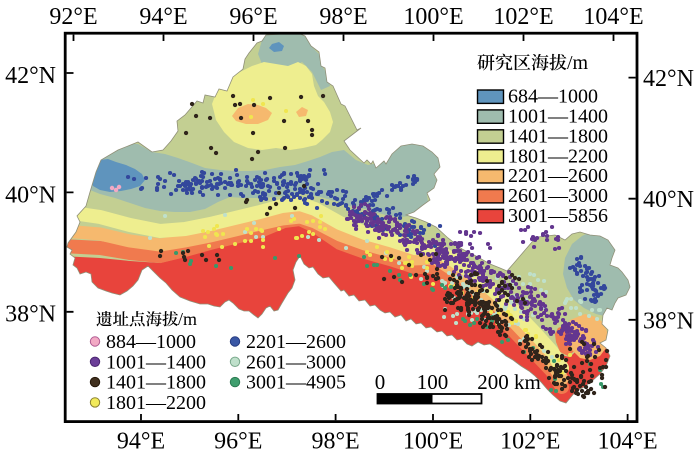  Describe the element at coordinates (296, 383) in the screenshot. I see `svg-text: 3001—4905` at that location.